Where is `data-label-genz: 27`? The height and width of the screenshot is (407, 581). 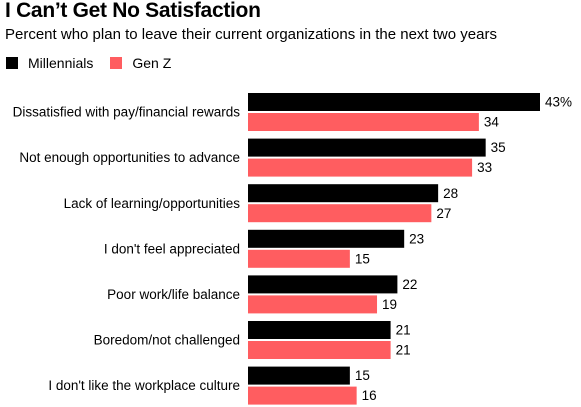 data-label-genz: 27 is located at coordinates (443, 213).